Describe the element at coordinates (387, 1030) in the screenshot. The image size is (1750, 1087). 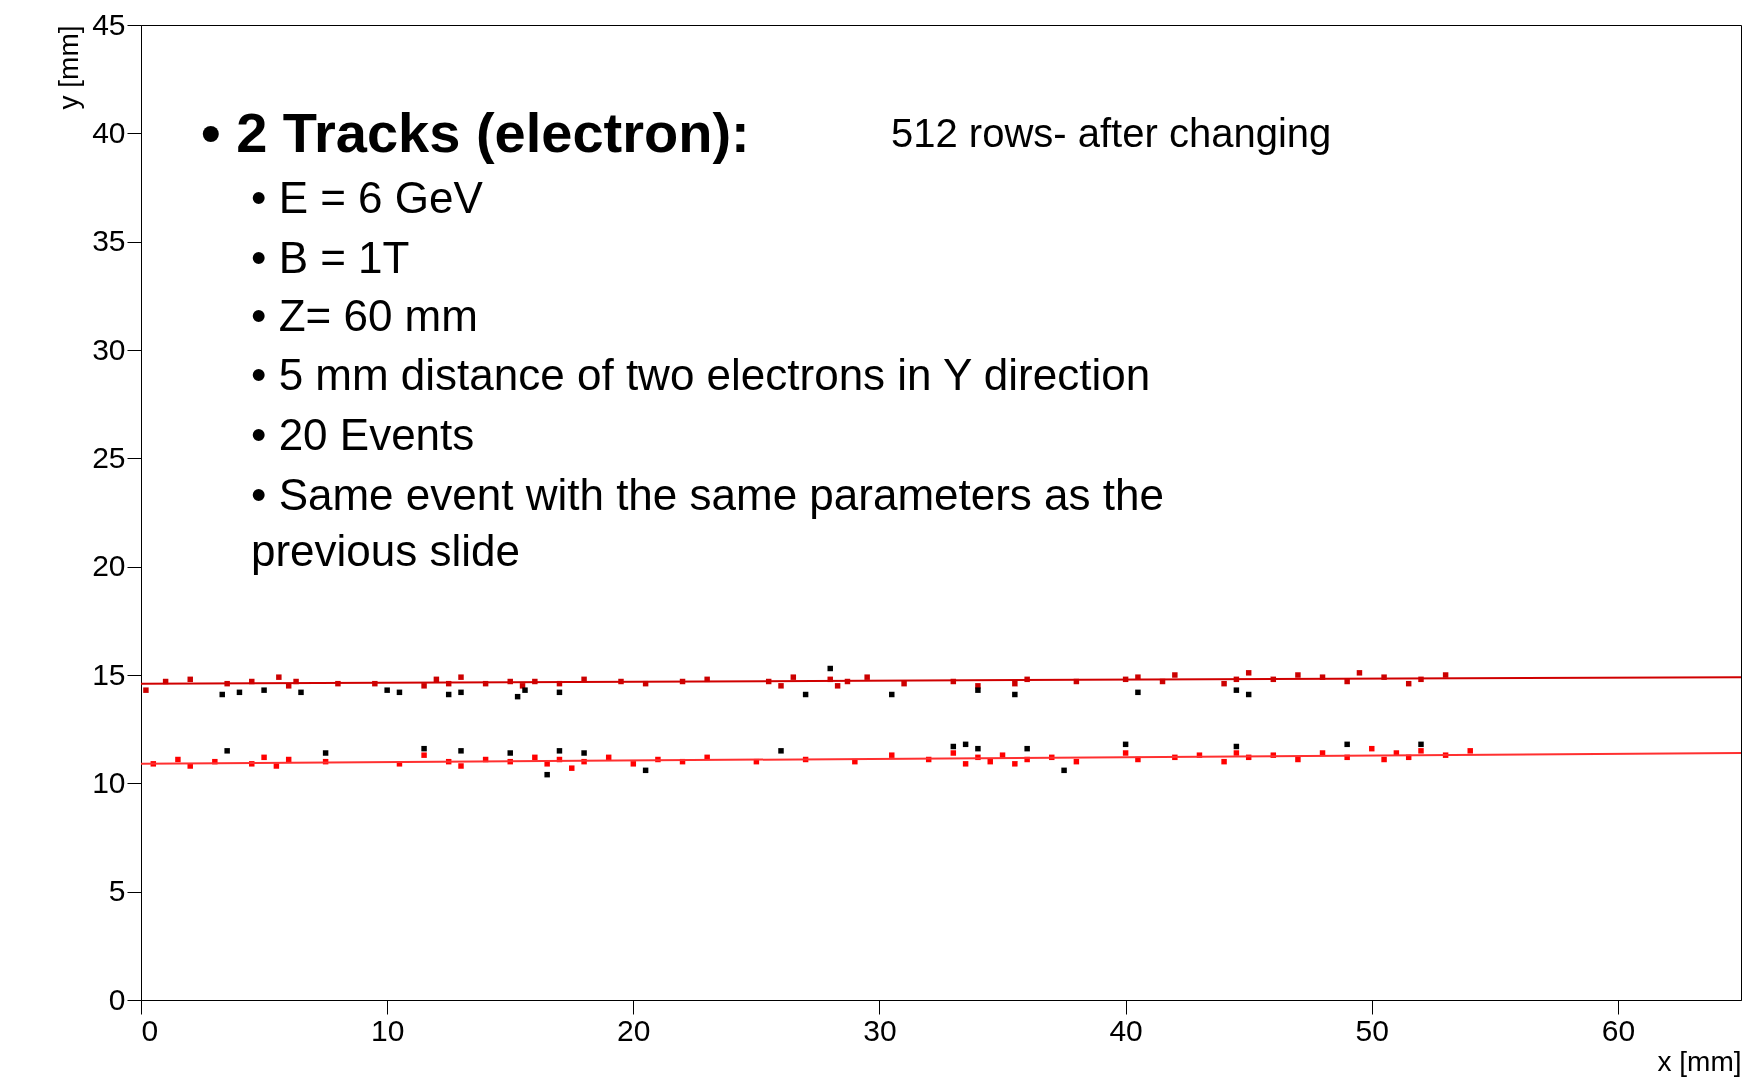
I see `x-tick-label: 10` at that location.